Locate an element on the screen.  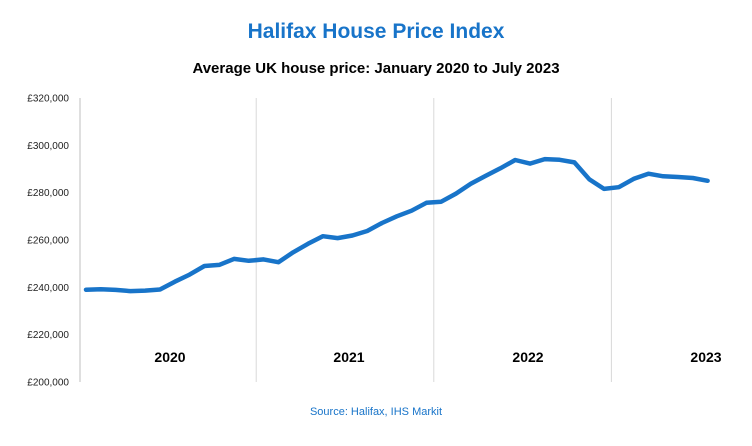
chart-title: Halifax House Price Index is located at coordinates (376, 31).